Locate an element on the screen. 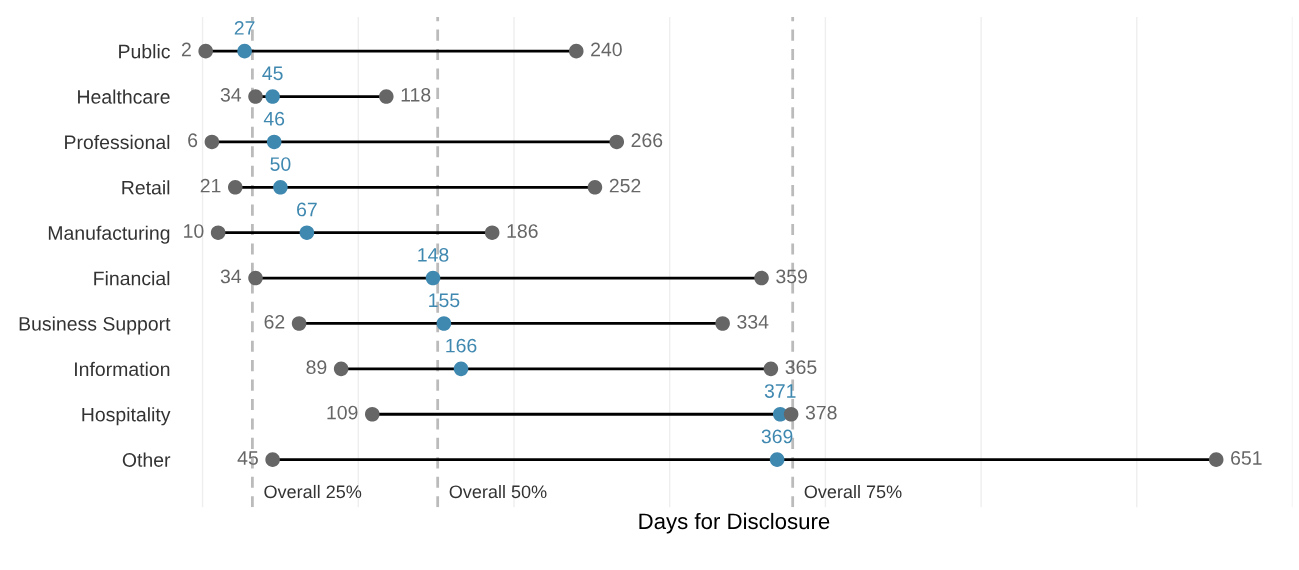 The width and height of the screenshot is (1299, 570). data-label: 359 is located at coordinates (791, 276).